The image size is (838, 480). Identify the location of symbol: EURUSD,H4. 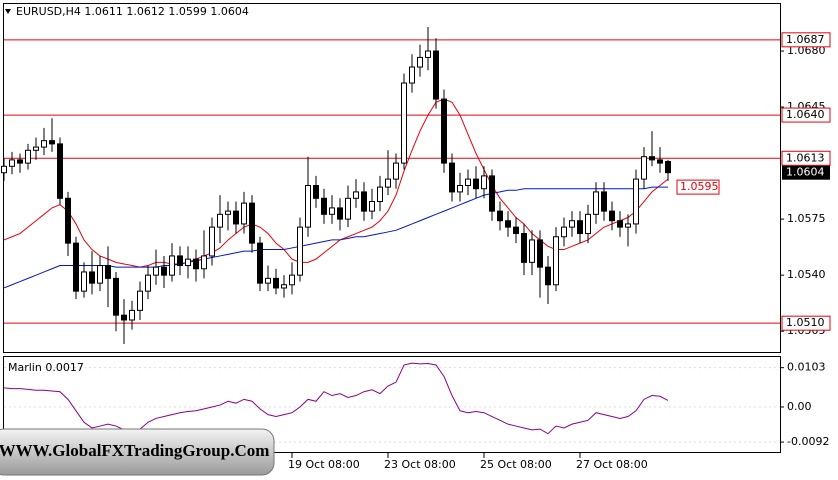
(48, 11).